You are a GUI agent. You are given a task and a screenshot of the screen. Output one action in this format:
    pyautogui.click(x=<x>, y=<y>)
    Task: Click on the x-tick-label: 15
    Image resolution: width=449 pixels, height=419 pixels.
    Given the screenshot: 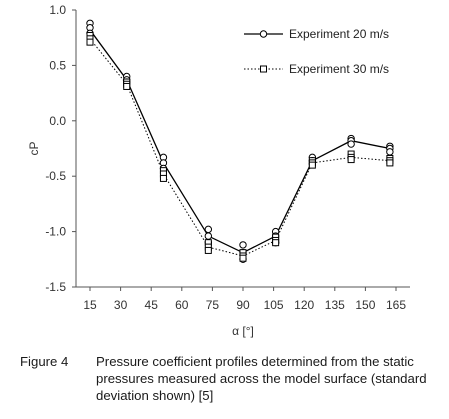 What is the action you would take?
    pyautogui.click(x=90, y=305)
    